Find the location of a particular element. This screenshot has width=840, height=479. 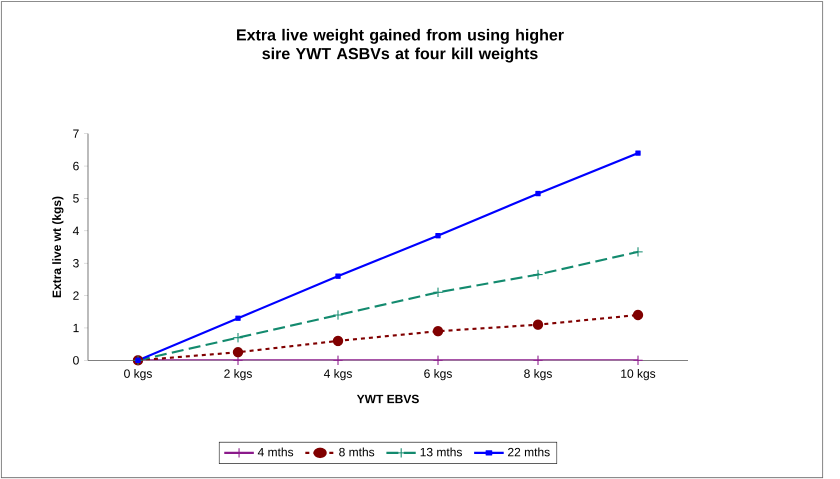

chart-title: Extra live weight gained from using higher sire YWT ASBVs at four kill weights is located at coordinates (400, 45).